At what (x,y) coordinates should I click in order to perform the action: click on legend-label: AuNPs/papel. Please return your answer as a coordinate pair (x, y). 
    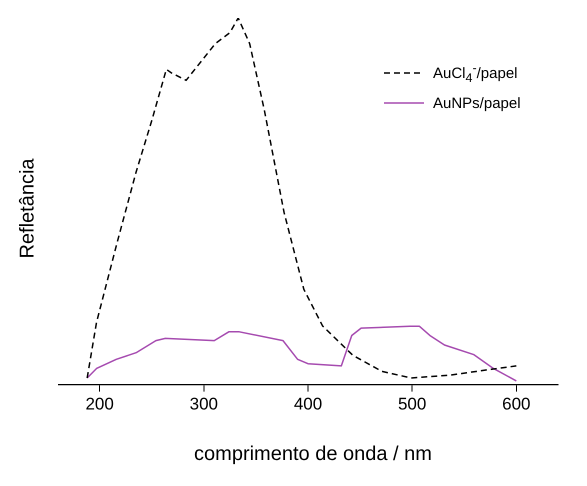
    Looking at the image, I should click on (477, 103).